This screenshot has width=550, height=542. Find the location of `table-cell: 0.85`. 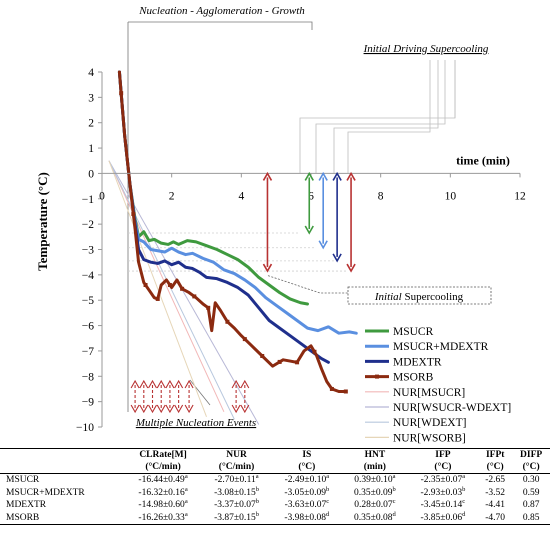

table-cell: 0.85 is located at coordinates (531, 518).